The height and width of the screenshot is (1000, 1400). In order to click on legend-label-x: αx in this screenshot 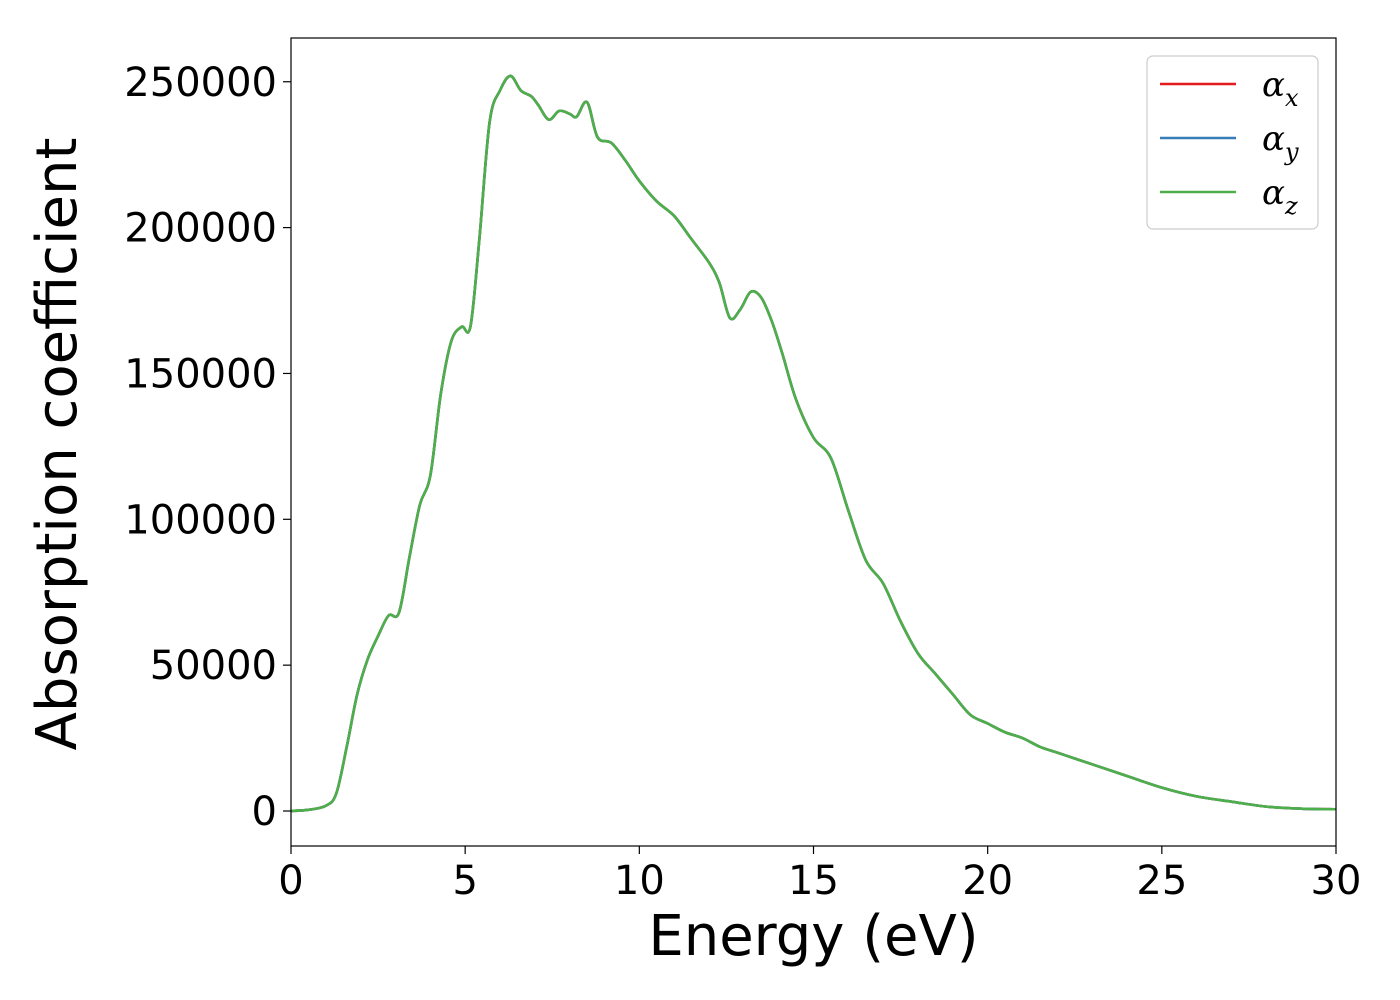, I will do `click(1280, 88)`.